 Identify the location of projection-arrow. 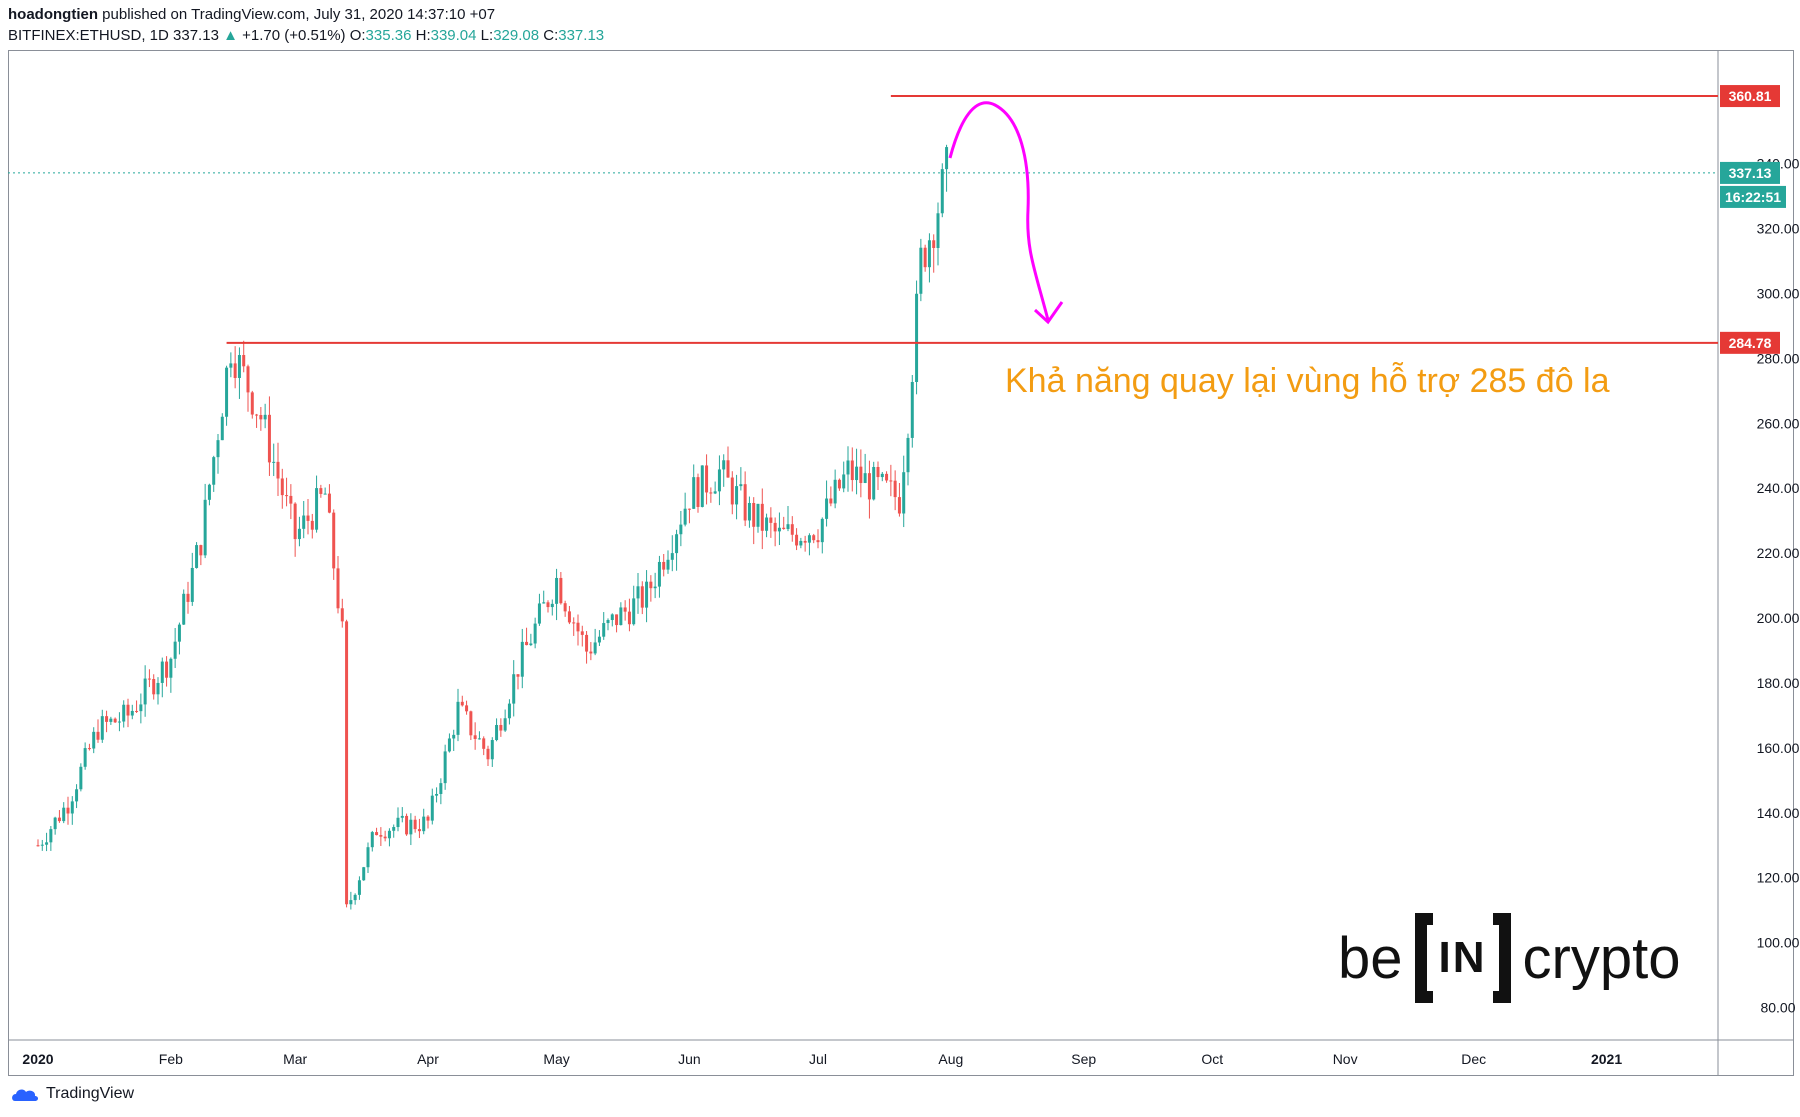
(999, 211).